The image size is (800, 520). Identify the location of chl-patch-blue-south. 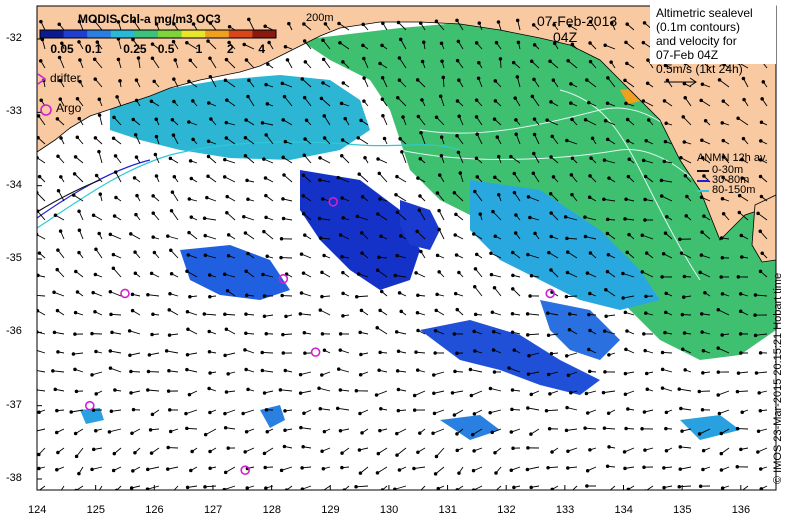
(510, 357).